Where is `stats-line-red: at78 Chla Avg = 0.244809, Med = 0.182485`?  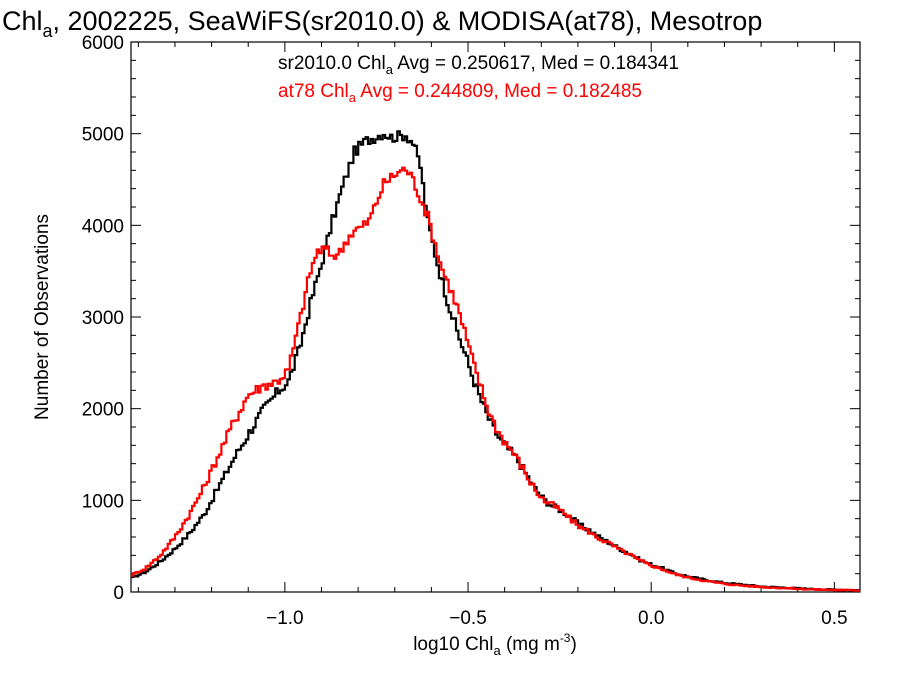 stats-line-red: at78 Chla Avg = 0.244809, Med = 0.182485 is located at coordinates (460, 93).